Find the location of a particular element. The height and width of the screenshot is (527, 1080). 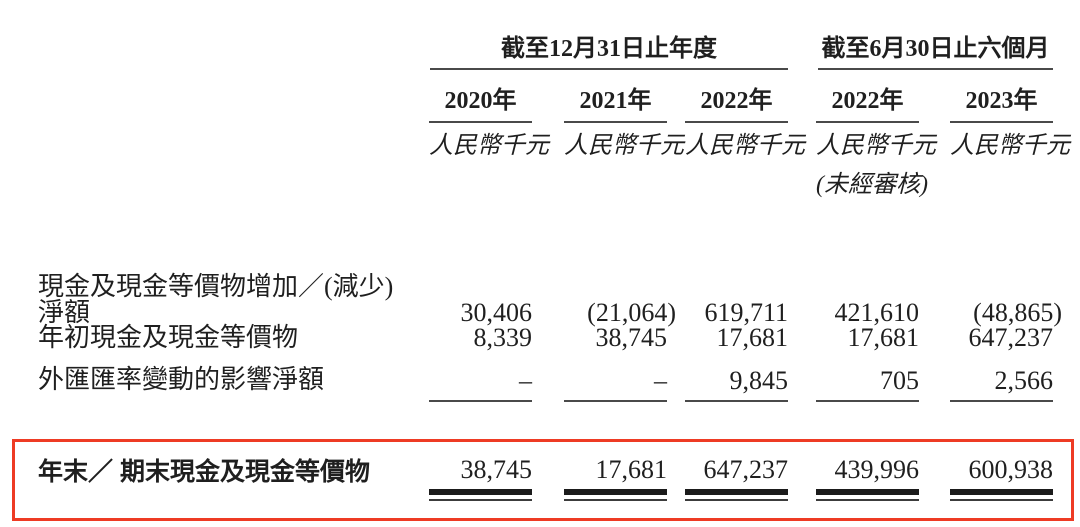

value-cell: 619,711 is located at coordinates (727, 304).